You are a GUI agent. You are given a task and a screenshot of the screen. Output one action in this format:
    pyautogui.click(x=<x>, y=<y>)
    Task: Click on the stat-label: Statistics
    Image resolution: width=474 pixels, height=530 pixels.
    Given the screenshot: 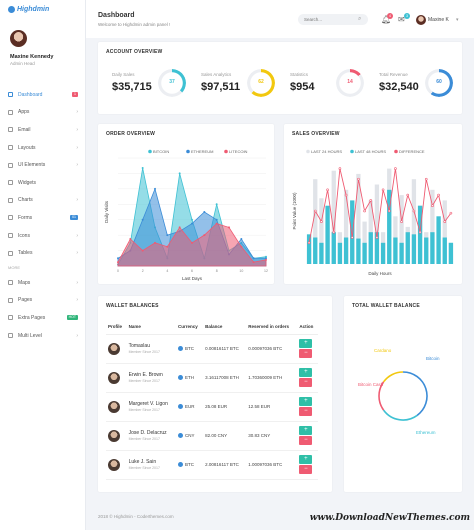 What is the action you would take?
    pyautogui.click(x=299, y=74)
    